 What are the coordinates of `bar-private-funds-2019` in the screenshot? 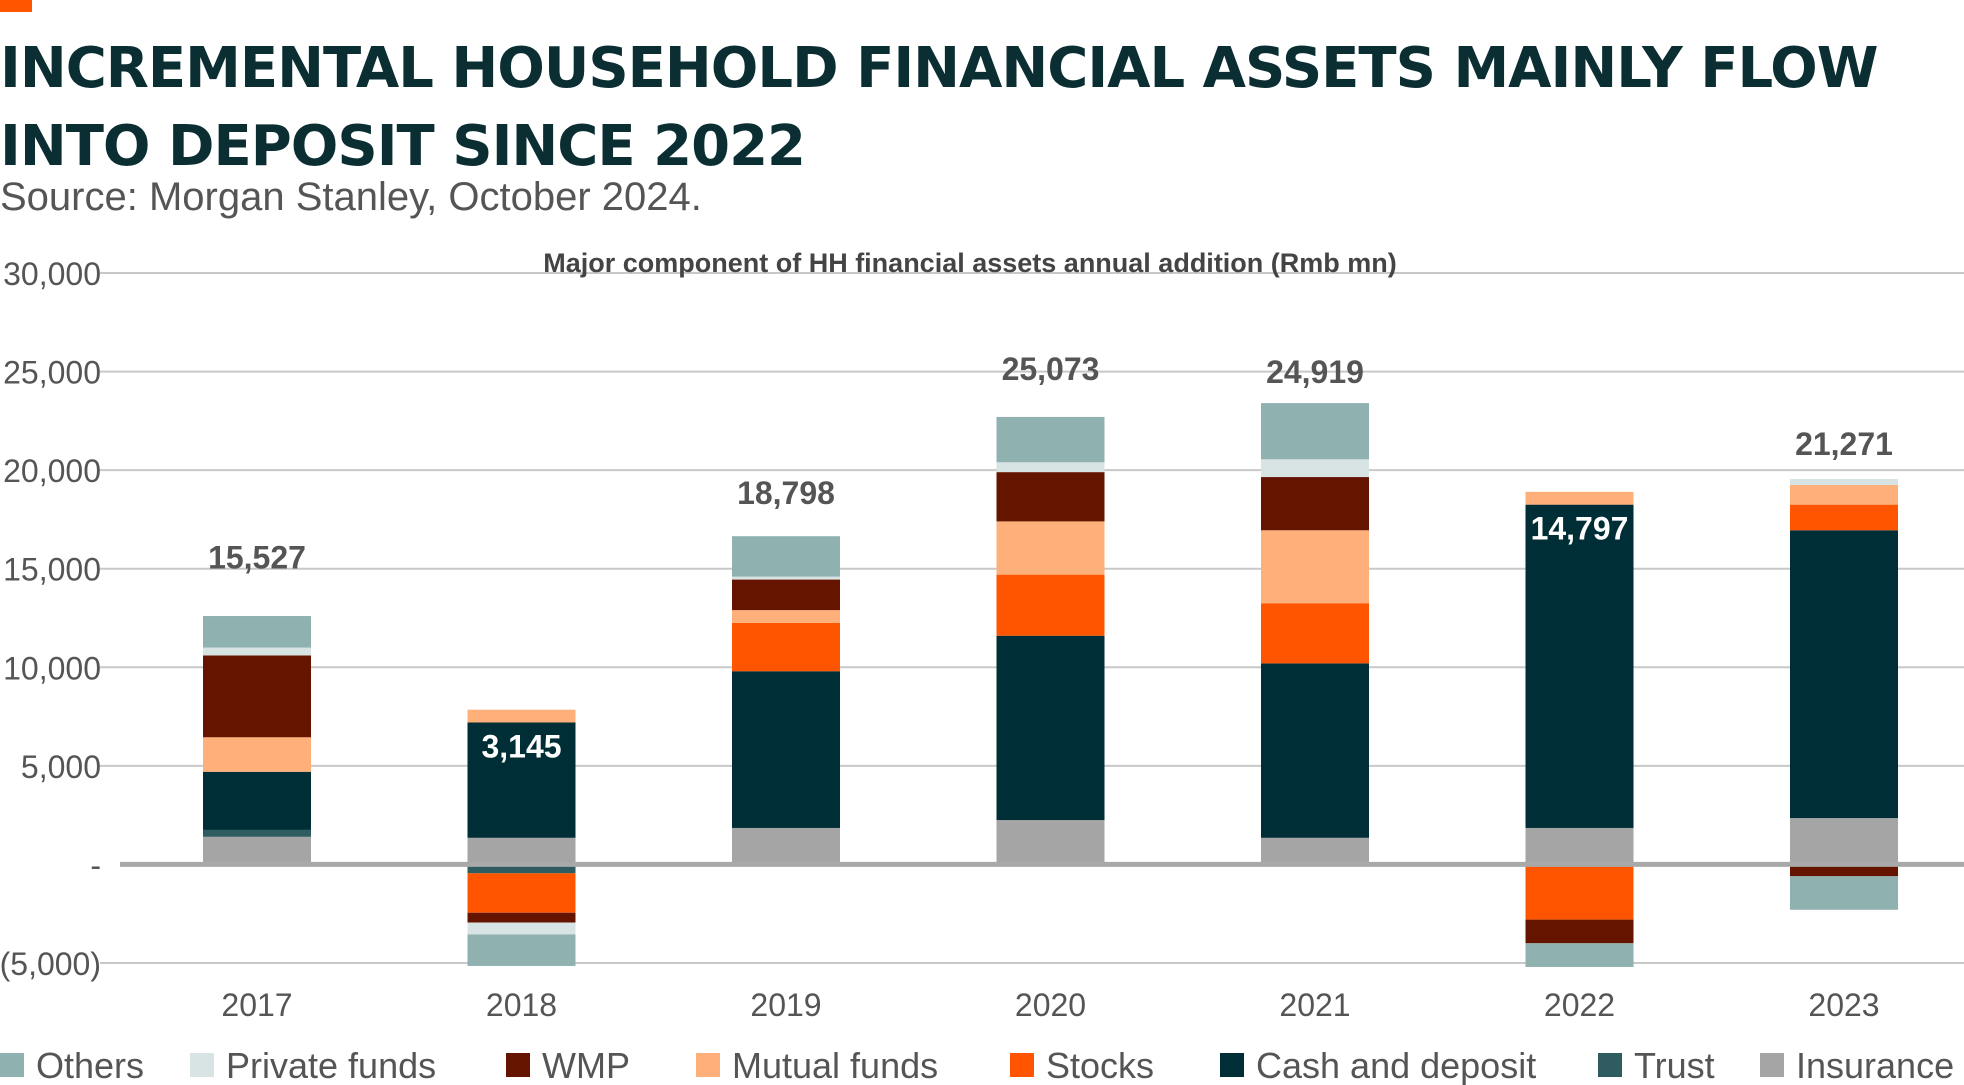 It's located at (786, 578).